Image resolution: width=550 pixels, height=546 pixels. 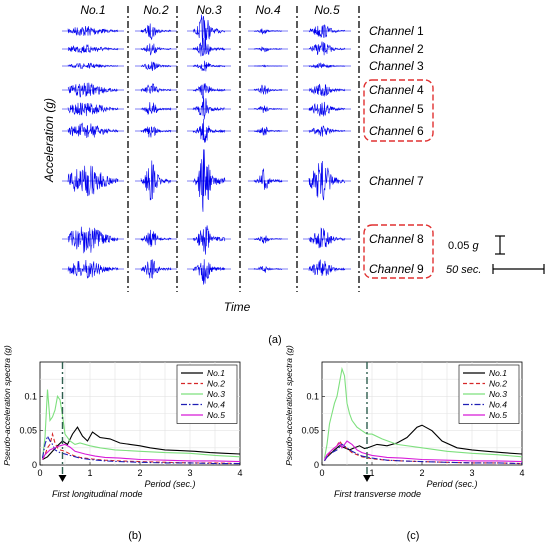 I want to click on caption-a: (a), so click(x=274, y=340).